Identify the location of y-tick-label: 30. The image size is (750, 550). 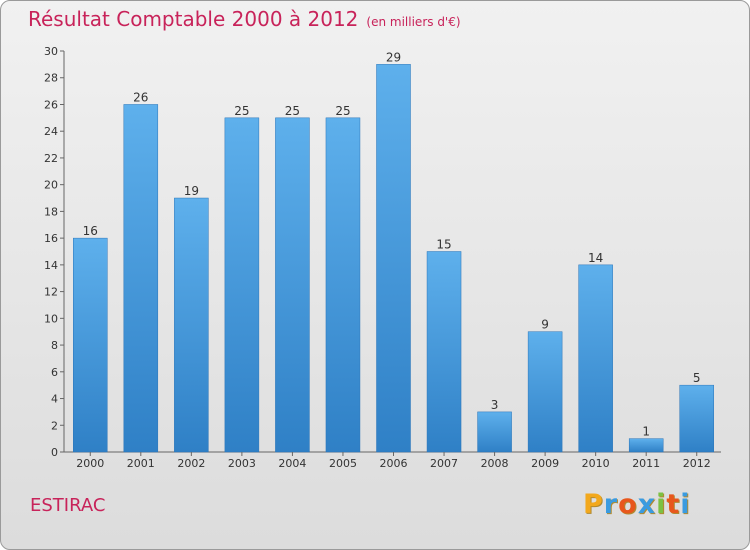
(51, 51).